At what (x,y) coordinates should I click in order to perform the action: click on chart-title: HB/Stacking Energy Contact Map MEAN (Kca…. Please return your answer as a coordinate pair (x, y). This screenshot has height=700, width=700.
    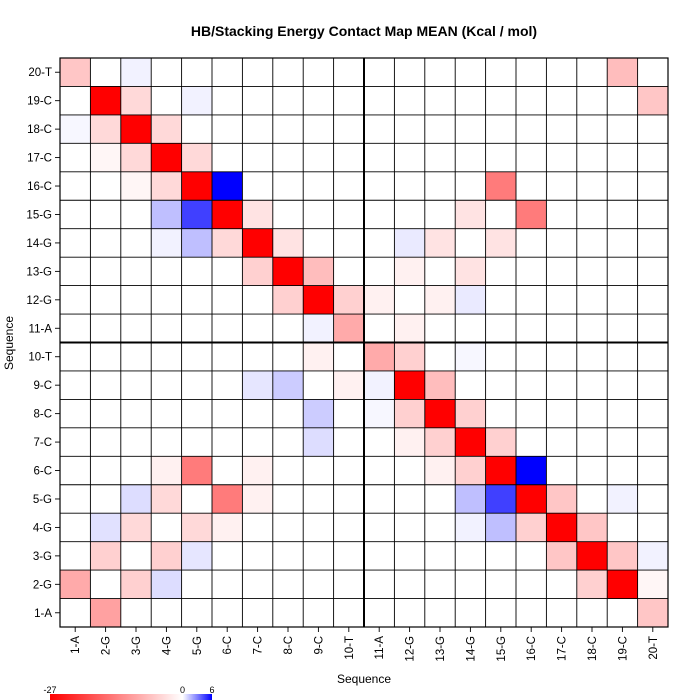
    Looking at the image, I should click on (364, 31).